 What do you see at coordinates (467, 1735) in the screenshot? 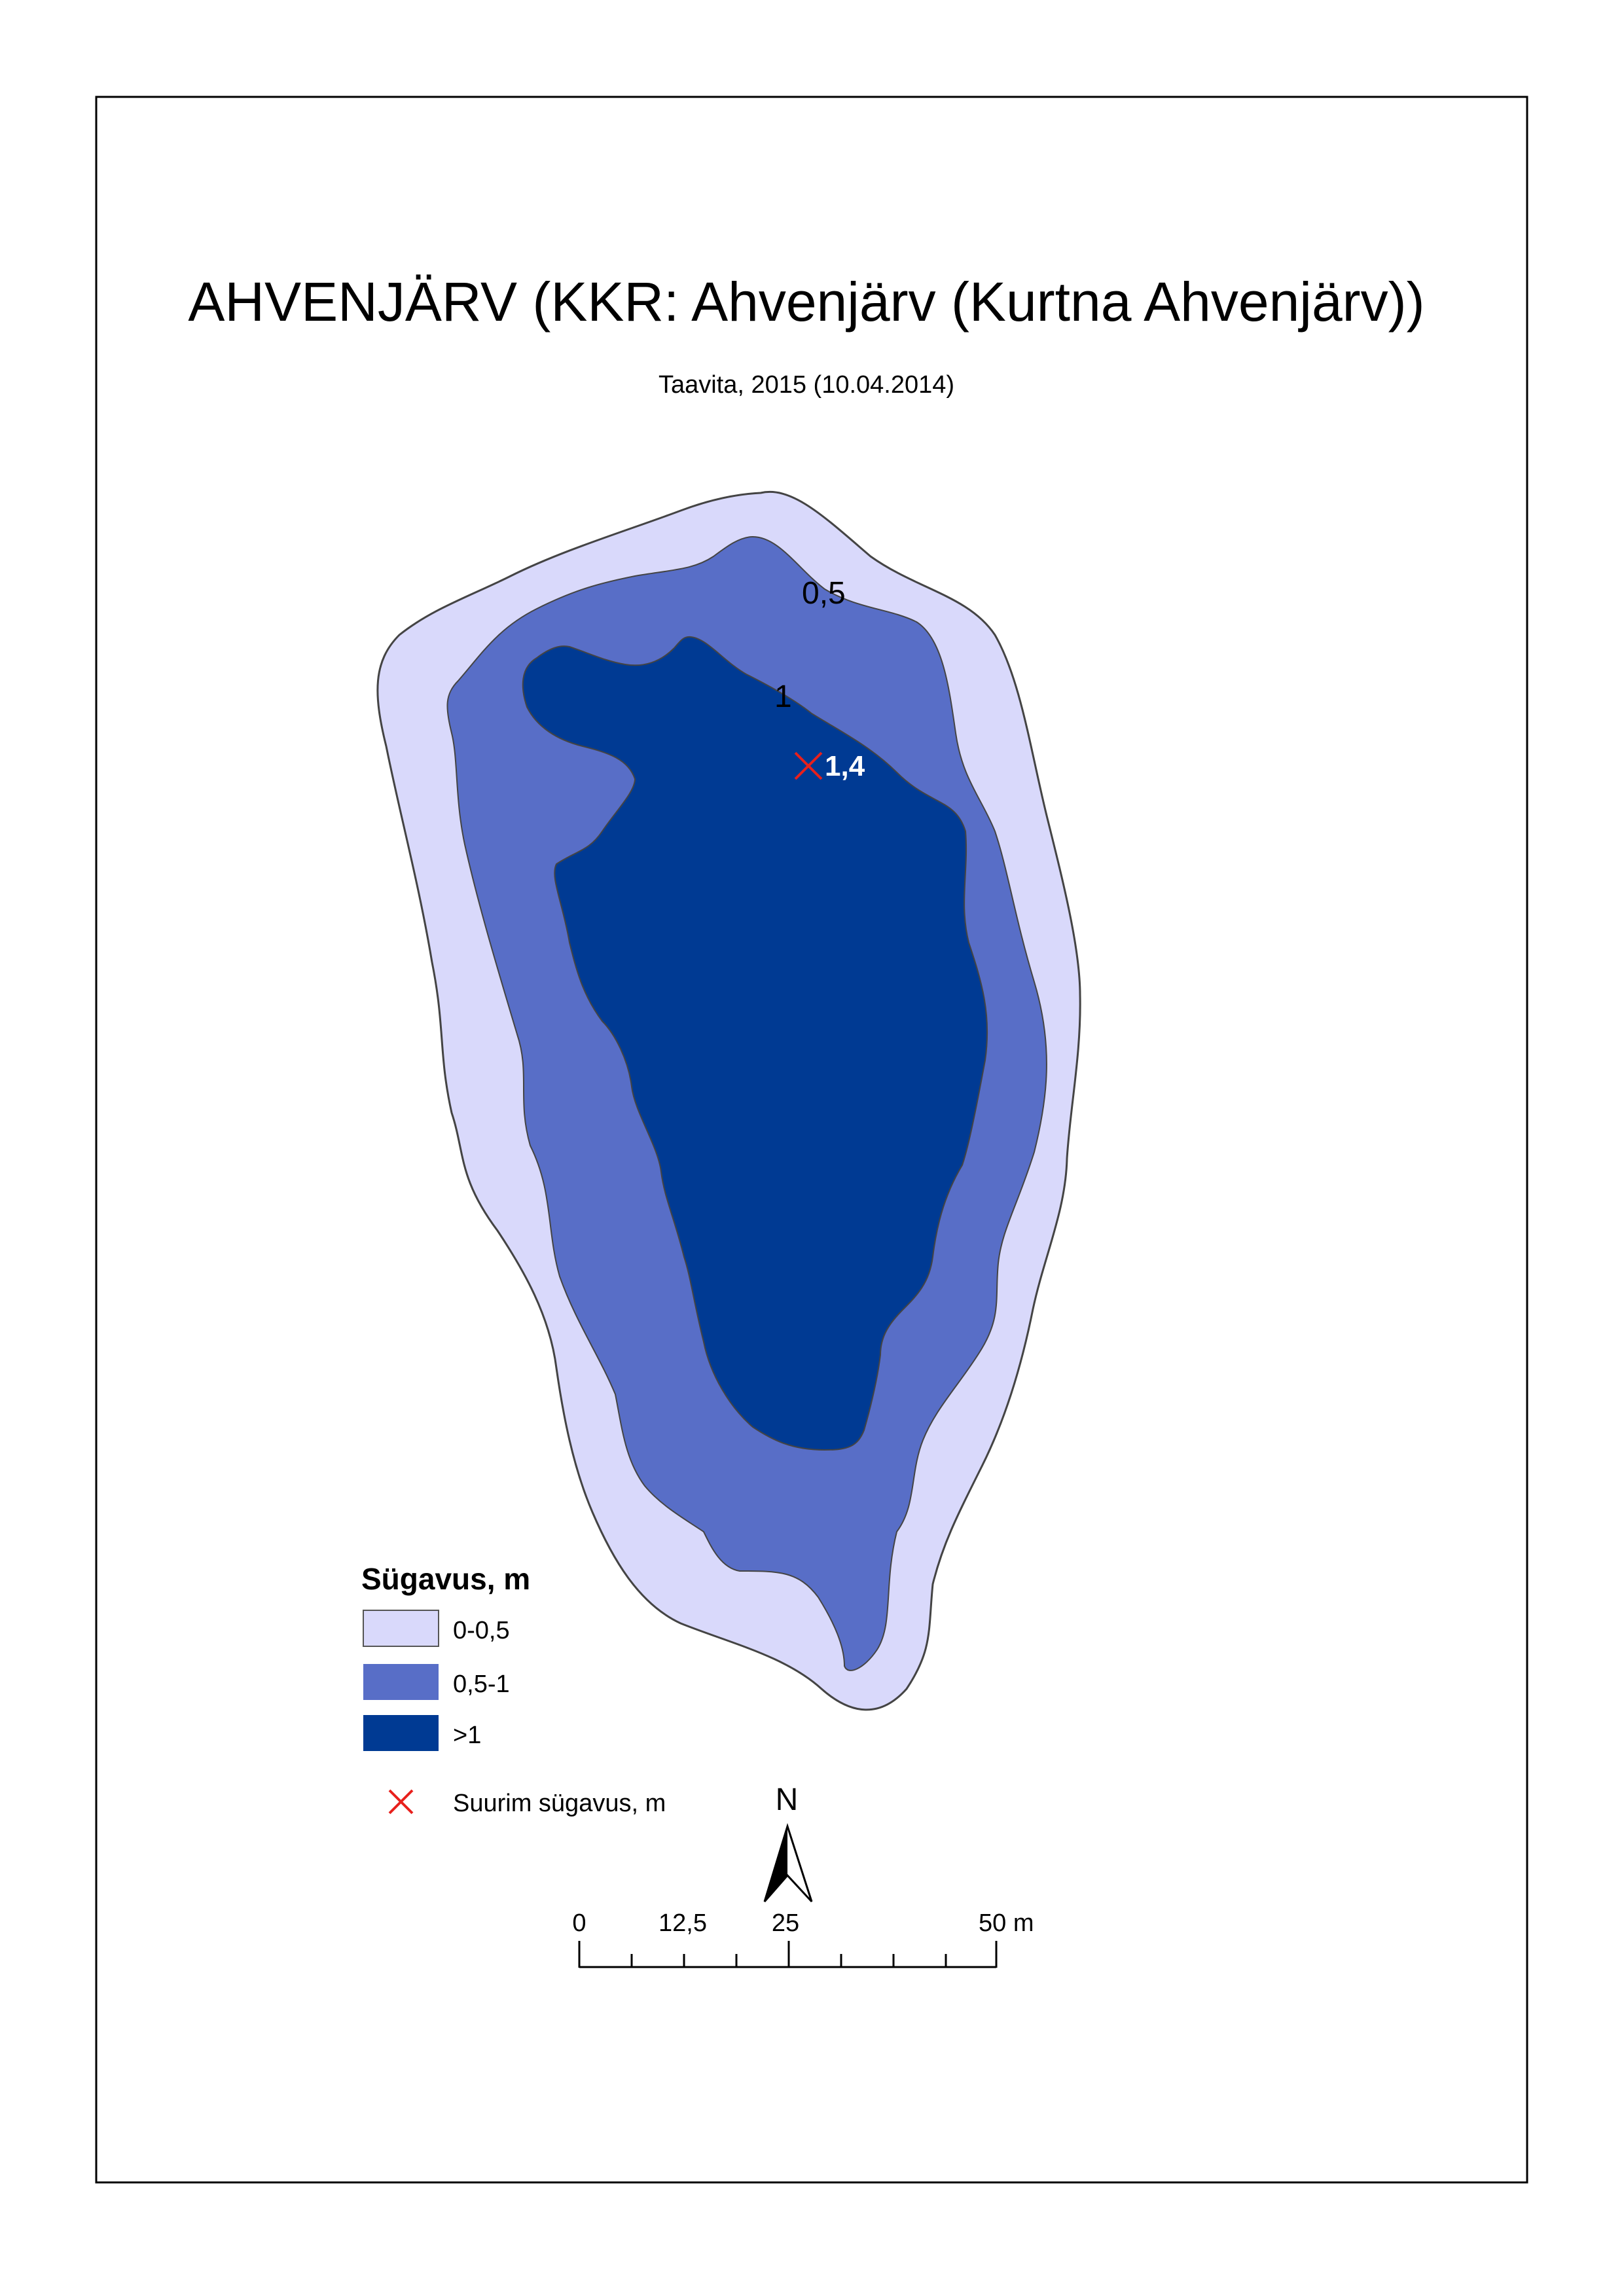
I see `legend-label-over-1: >1` at bounding box center [467, 1735].